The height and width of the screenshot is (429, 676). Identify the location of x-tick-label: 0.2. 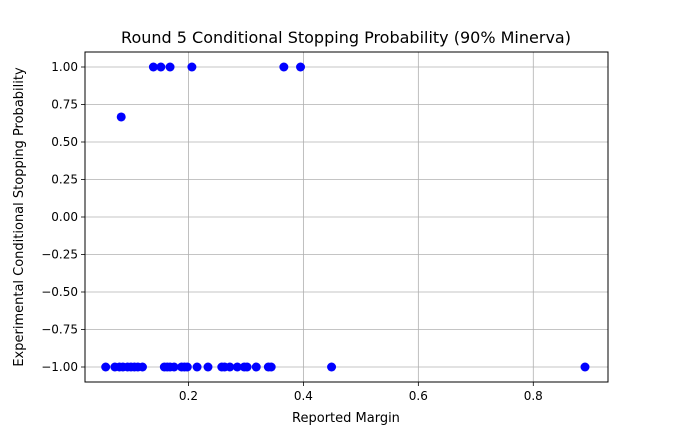
(188, 396).